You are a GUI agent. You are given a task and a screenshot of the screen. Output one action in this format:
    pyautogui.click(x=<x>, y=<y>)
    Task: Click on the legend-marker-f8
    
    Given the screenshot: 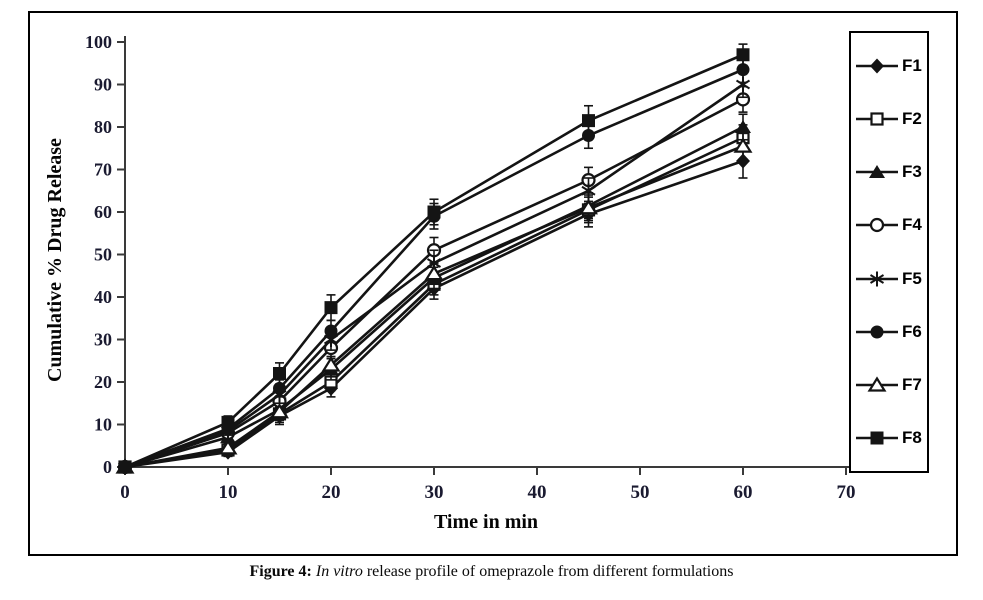 What is the action you would take?
    pyautogui.click(x=877, y=438)
    